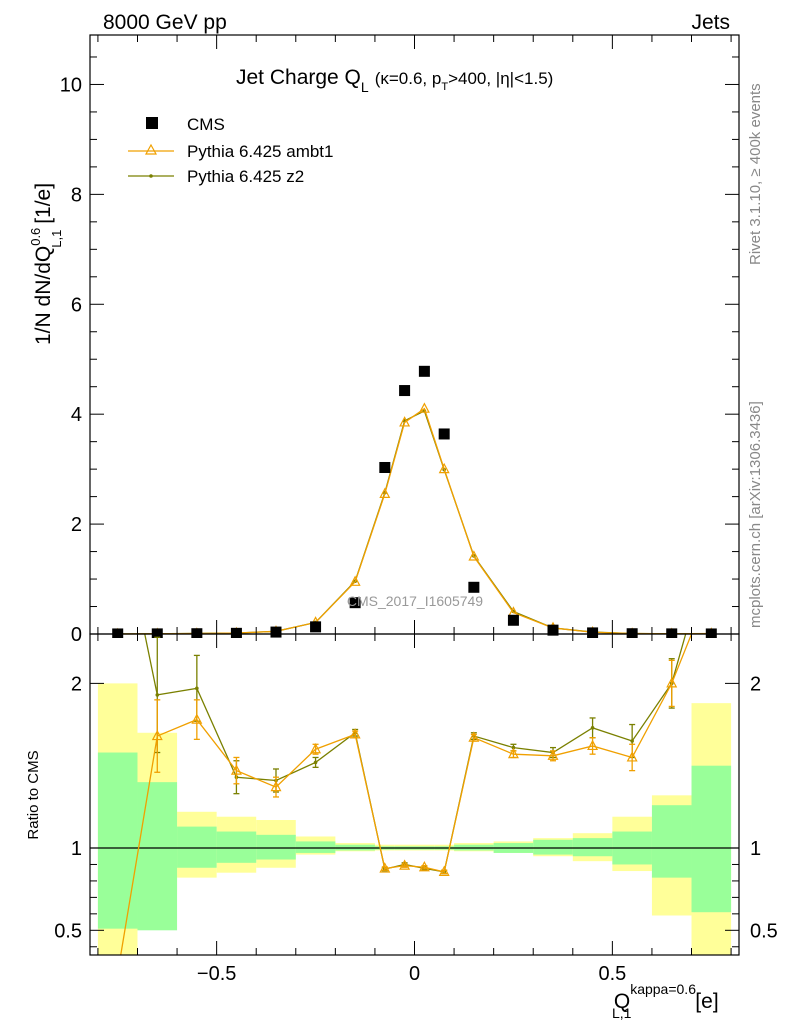 This screenshot has width=786, height=1024. I want to click on ratio-tick-label-left: 1, so click(76, 849).